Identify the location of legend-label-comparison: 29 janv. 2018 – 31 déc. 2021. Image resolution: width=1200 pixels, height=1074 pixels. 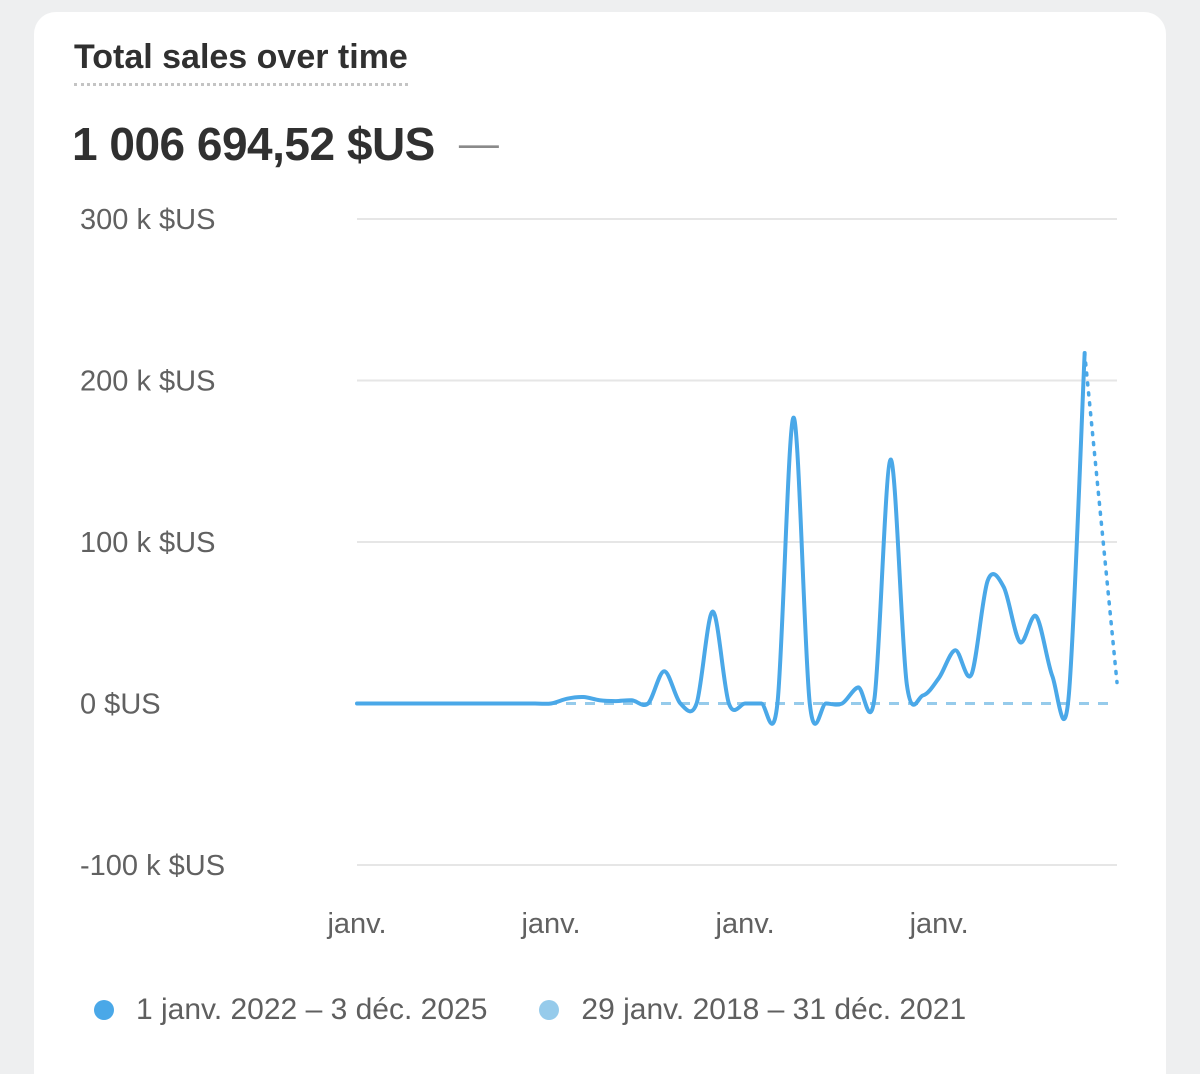
(774, 1009).